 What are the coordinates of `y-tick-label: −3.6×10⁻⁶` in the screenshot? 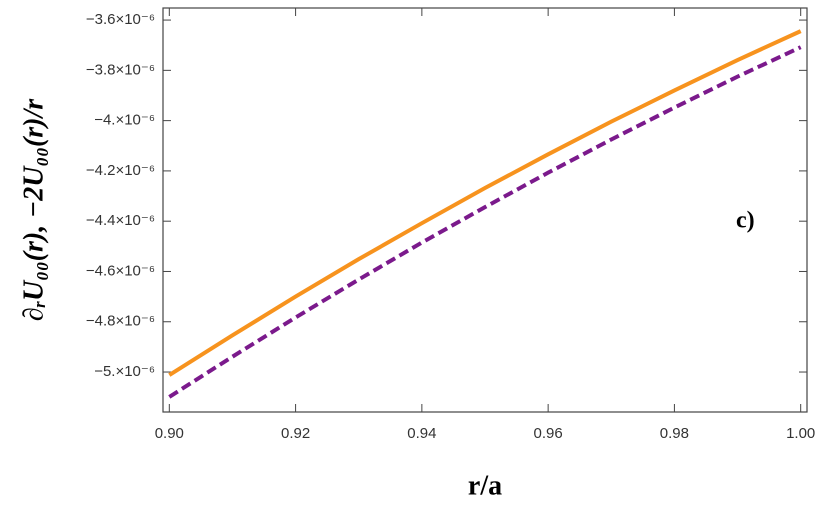 It's located at (120, 19).